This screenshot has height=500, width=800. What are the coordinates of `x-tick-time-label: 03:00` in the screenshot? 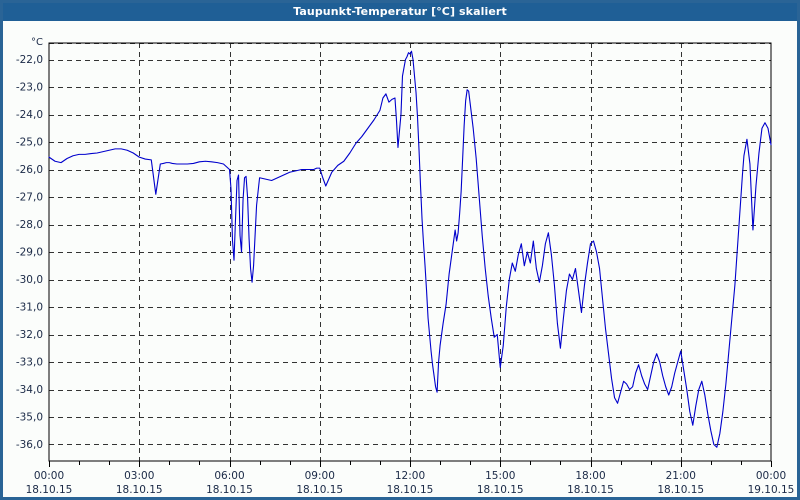 It's located at (139, 476).